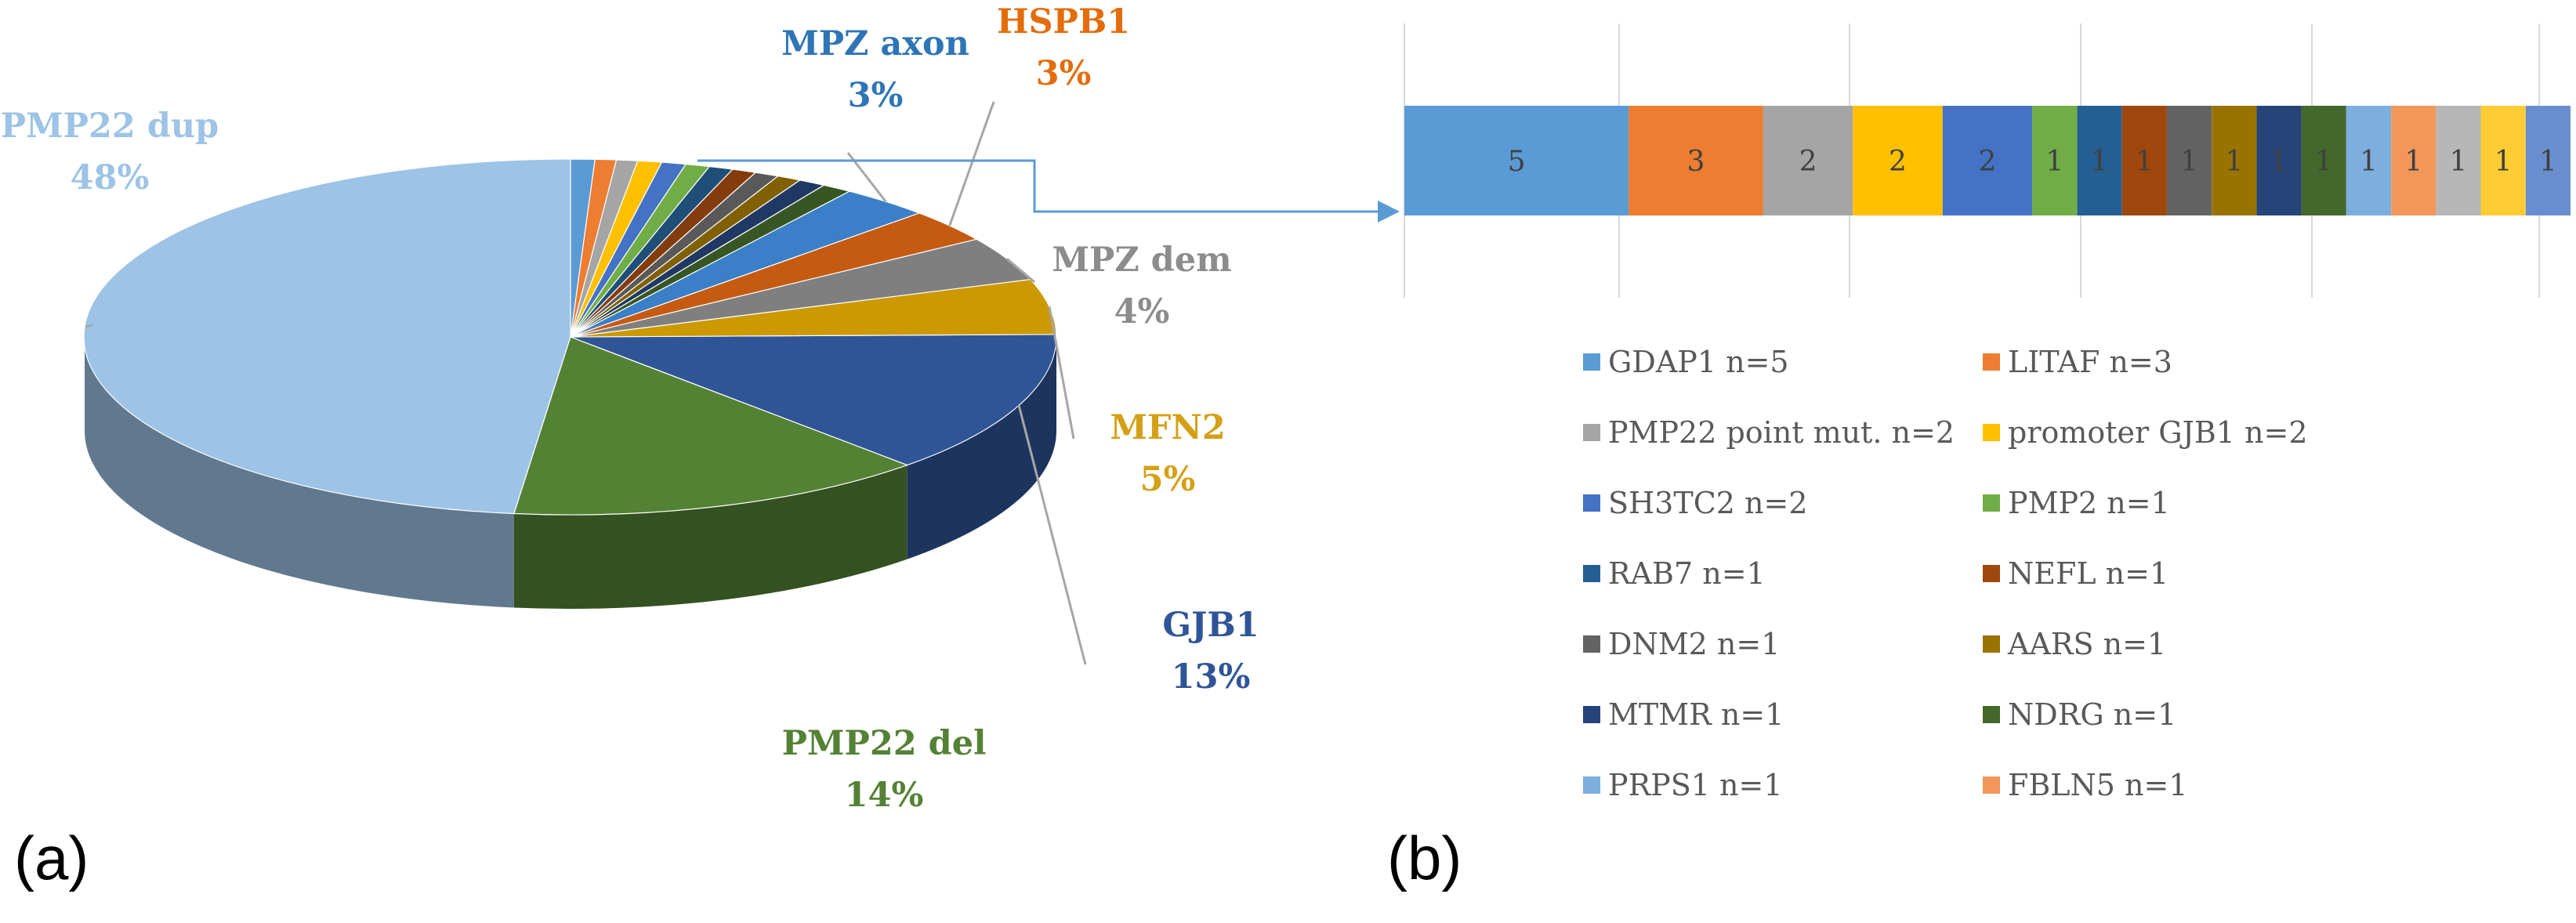  What do you see at coordinates (51, 857) in the screenshot?
I see `panel-label-a: (a)` at bounding box center [51, 857].